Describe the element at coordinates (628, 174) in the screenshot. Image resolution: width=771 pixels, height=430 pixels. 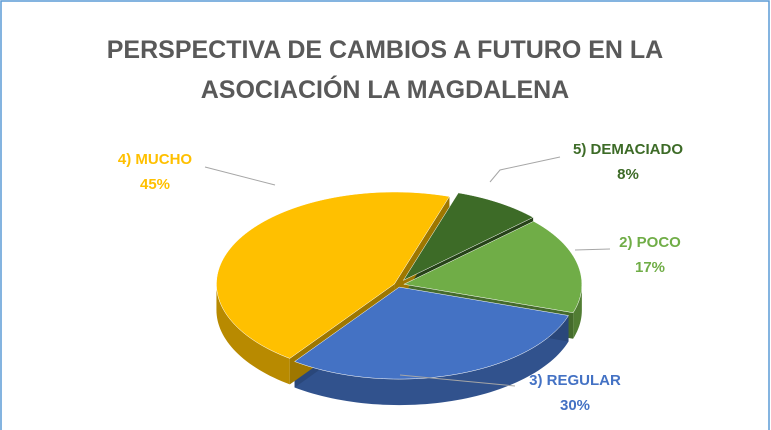
I see `value-label: 8%` at that location.